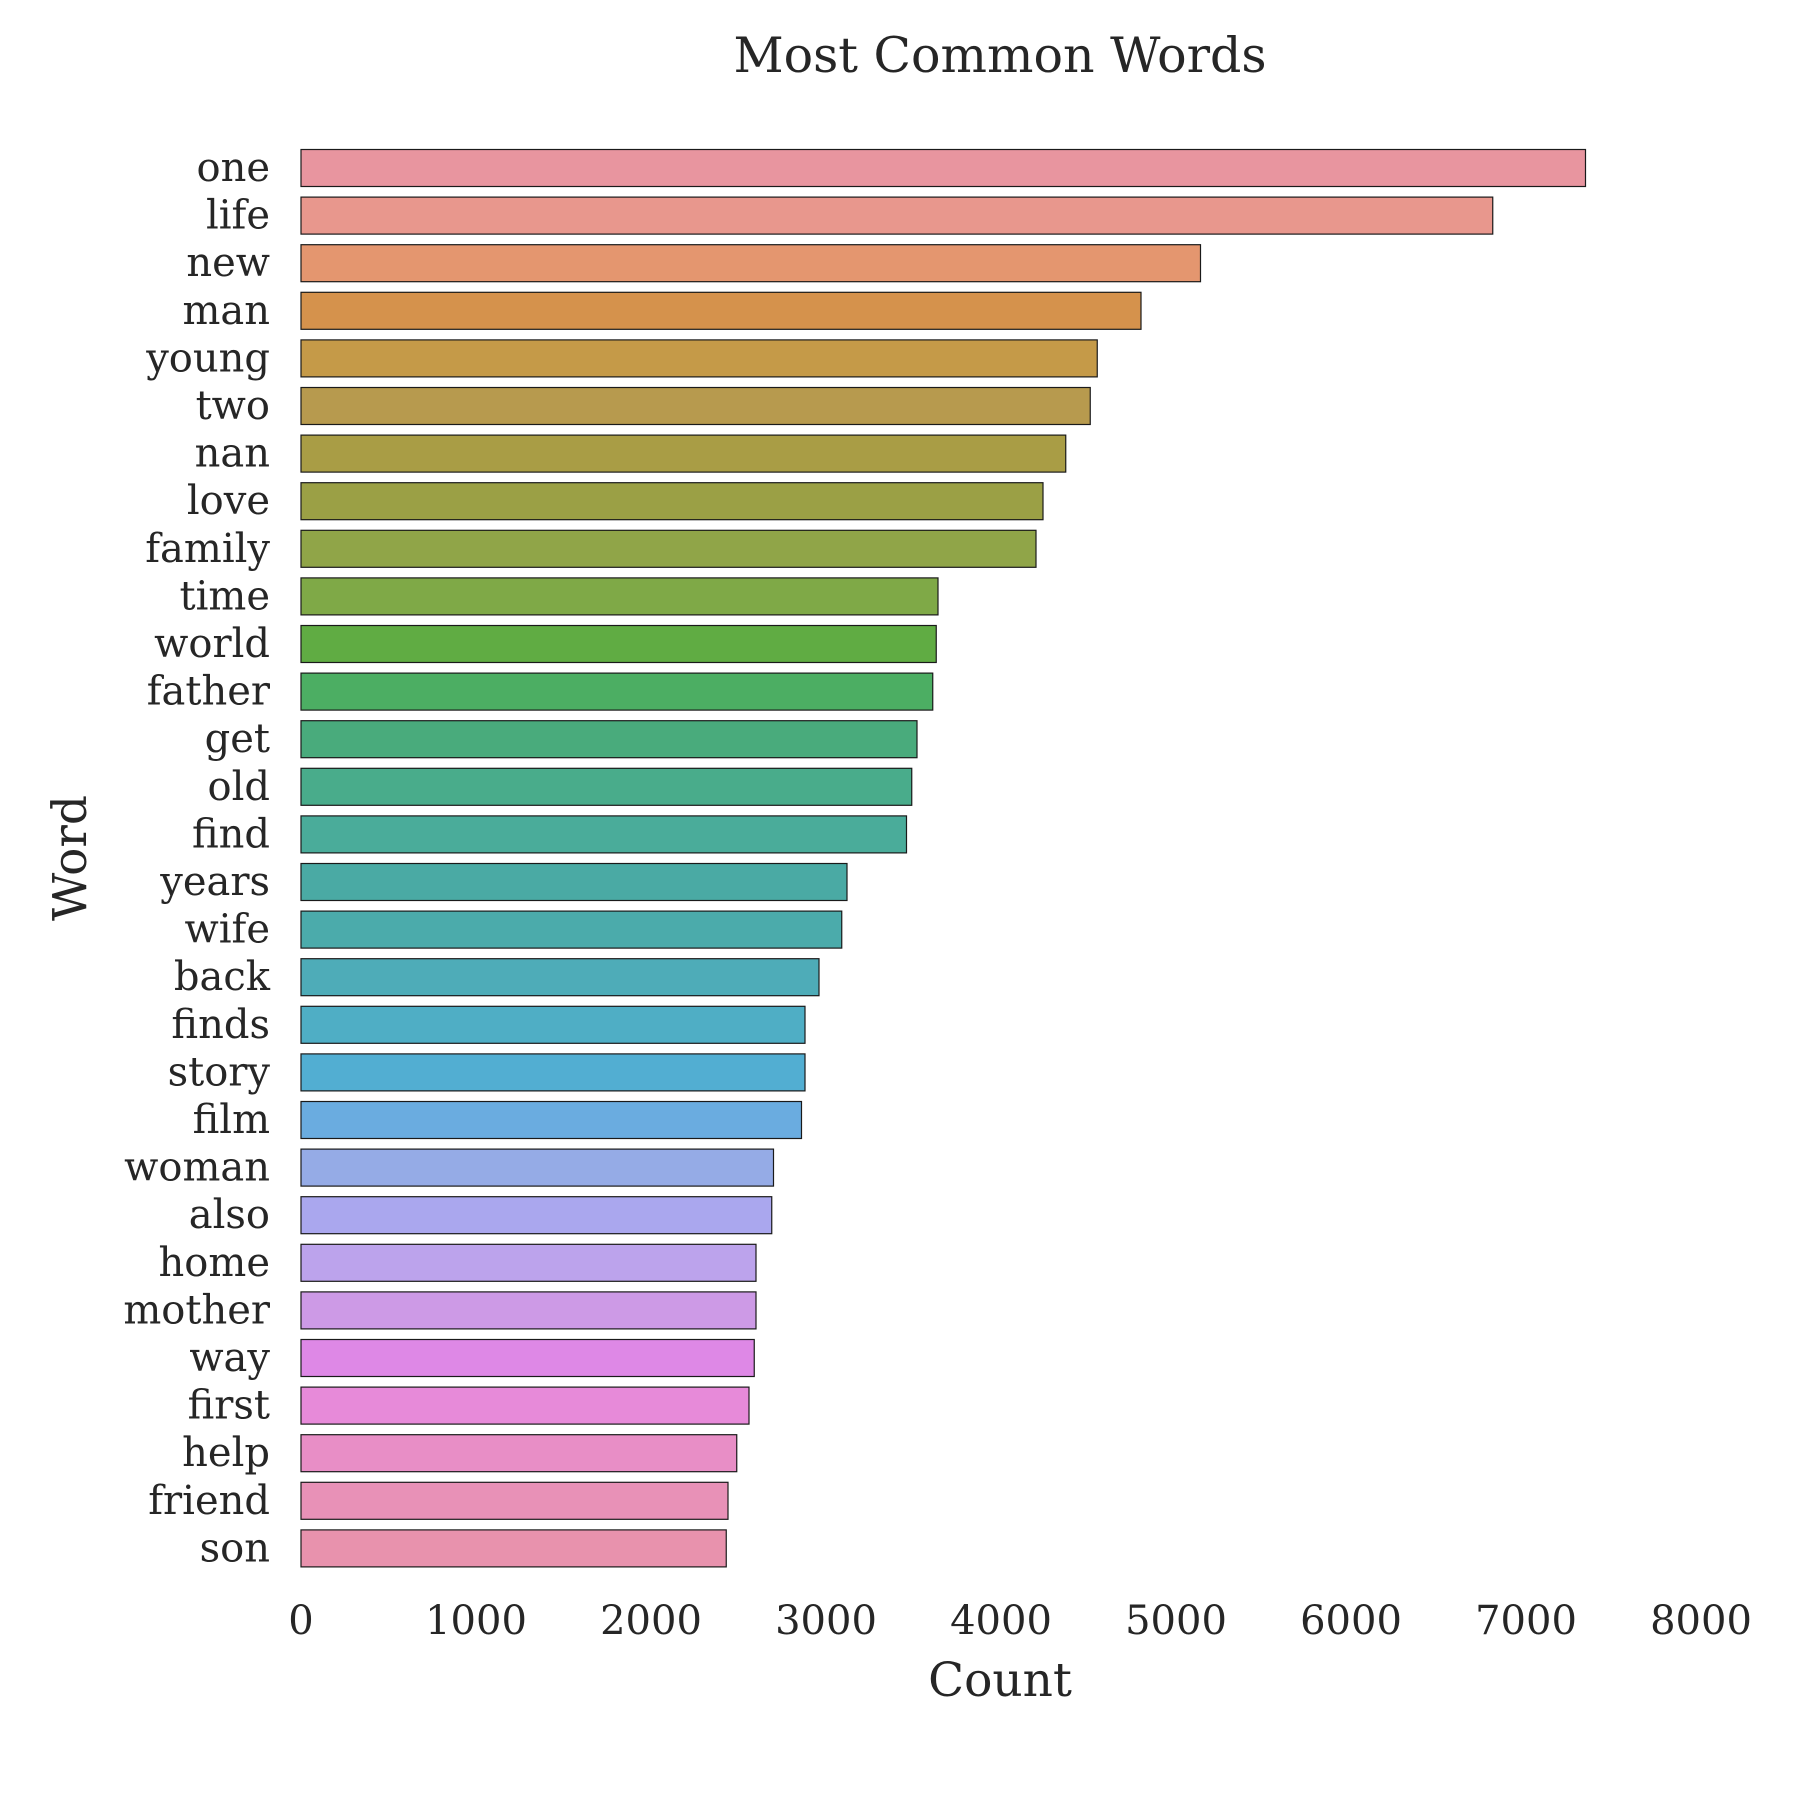 The width and height of the screenshot is (1800, 1804). What do you see at coordinates (751, 263) in the screenshot?
I see `bar-new` at bounding box center [751, 263].